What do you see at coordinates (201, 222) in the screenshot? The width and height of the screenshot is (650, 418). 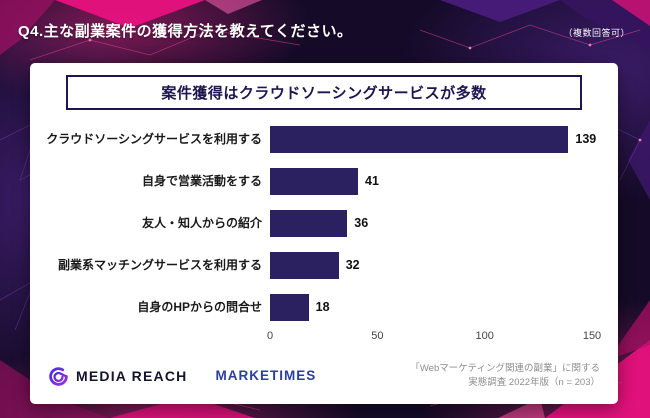 I see `category-label: 友人・知人からの紹介` at bounding box center [201, 222].